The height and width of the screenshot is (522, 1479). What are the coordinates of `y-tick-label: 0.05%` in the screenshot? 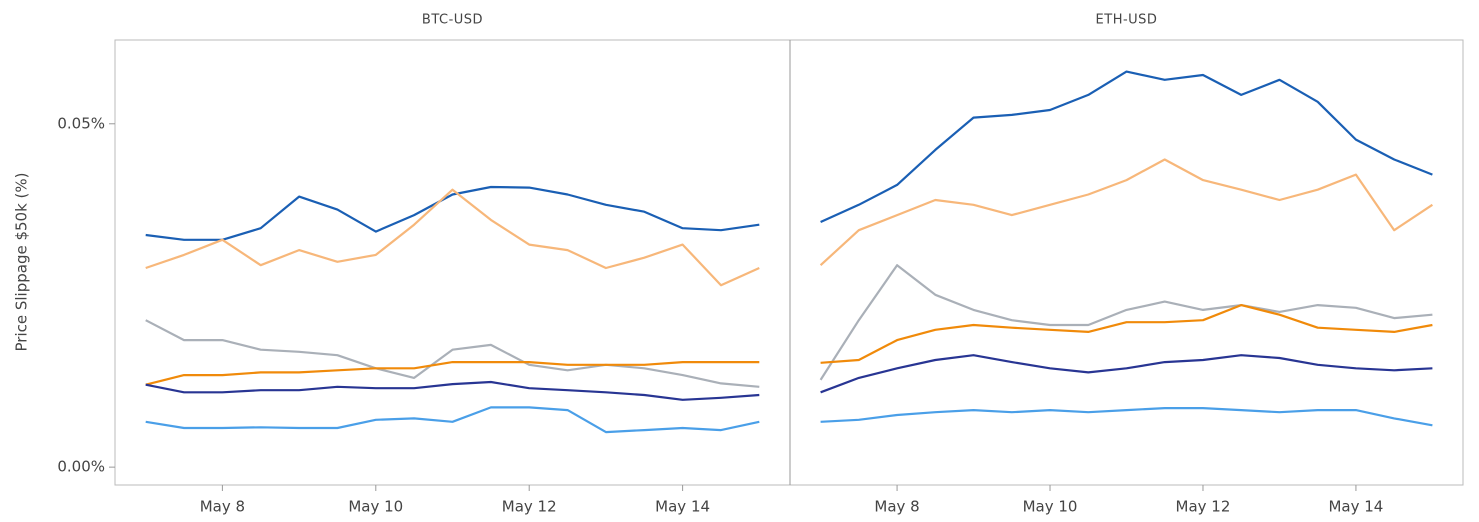 It's located at (81, 123).